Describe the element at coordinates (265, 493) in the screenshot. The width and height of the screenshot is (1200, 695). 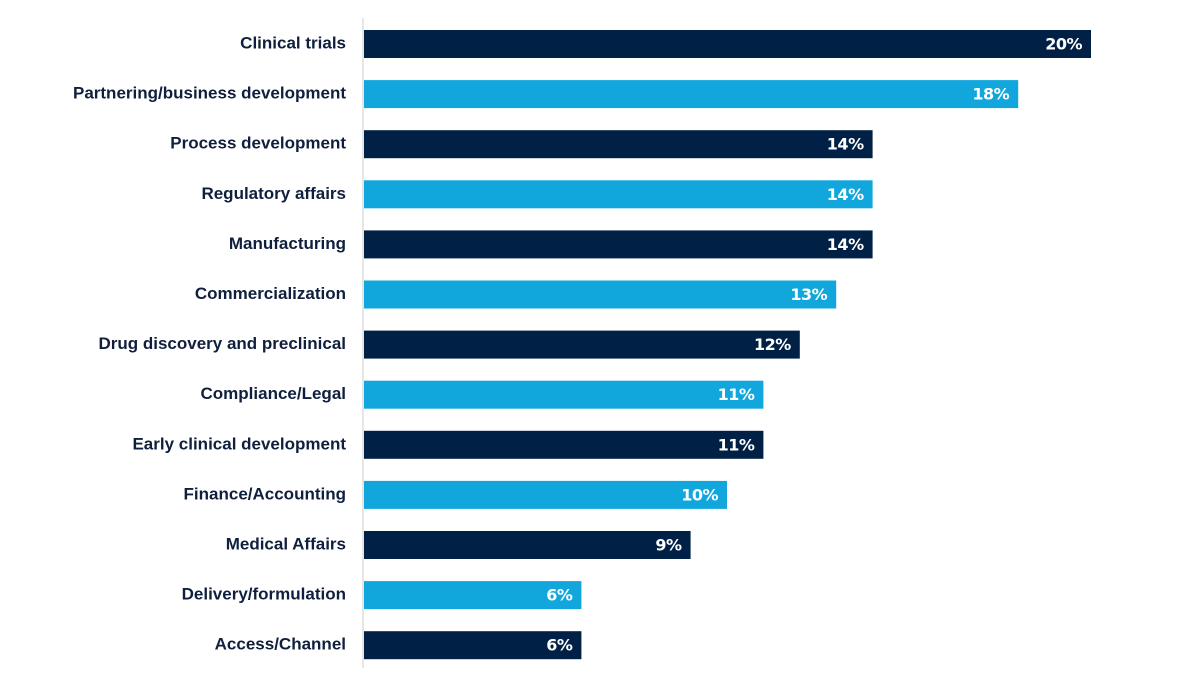
I see `category-label: Finance/Accounting` at that location.